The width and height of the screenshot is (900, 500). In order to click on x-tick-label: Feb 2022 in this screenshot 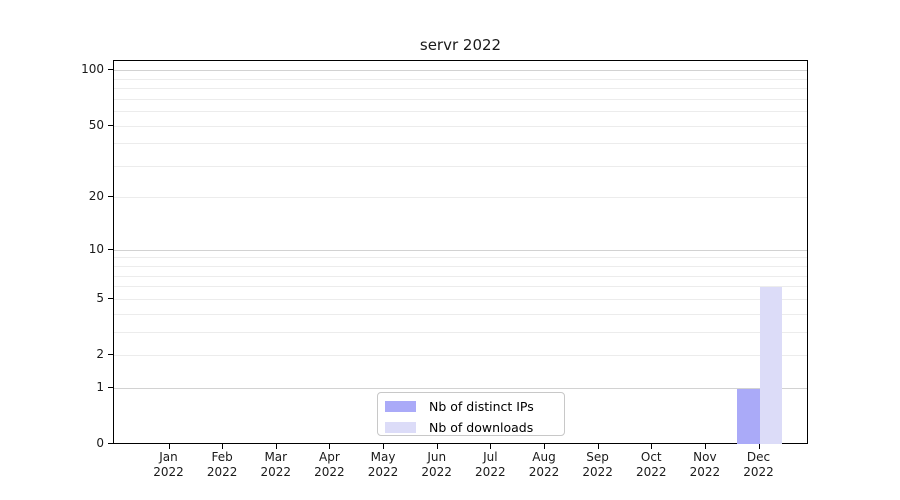, I will do `click(222, 465)`.